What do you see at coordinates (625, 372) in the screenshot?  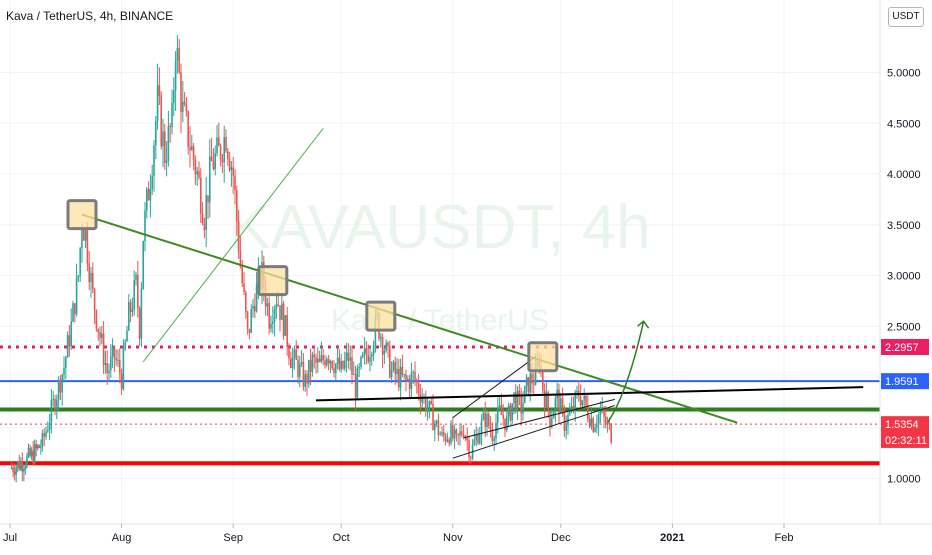 I see `projection-arrow-shaft` at bounding box center [625, 372].